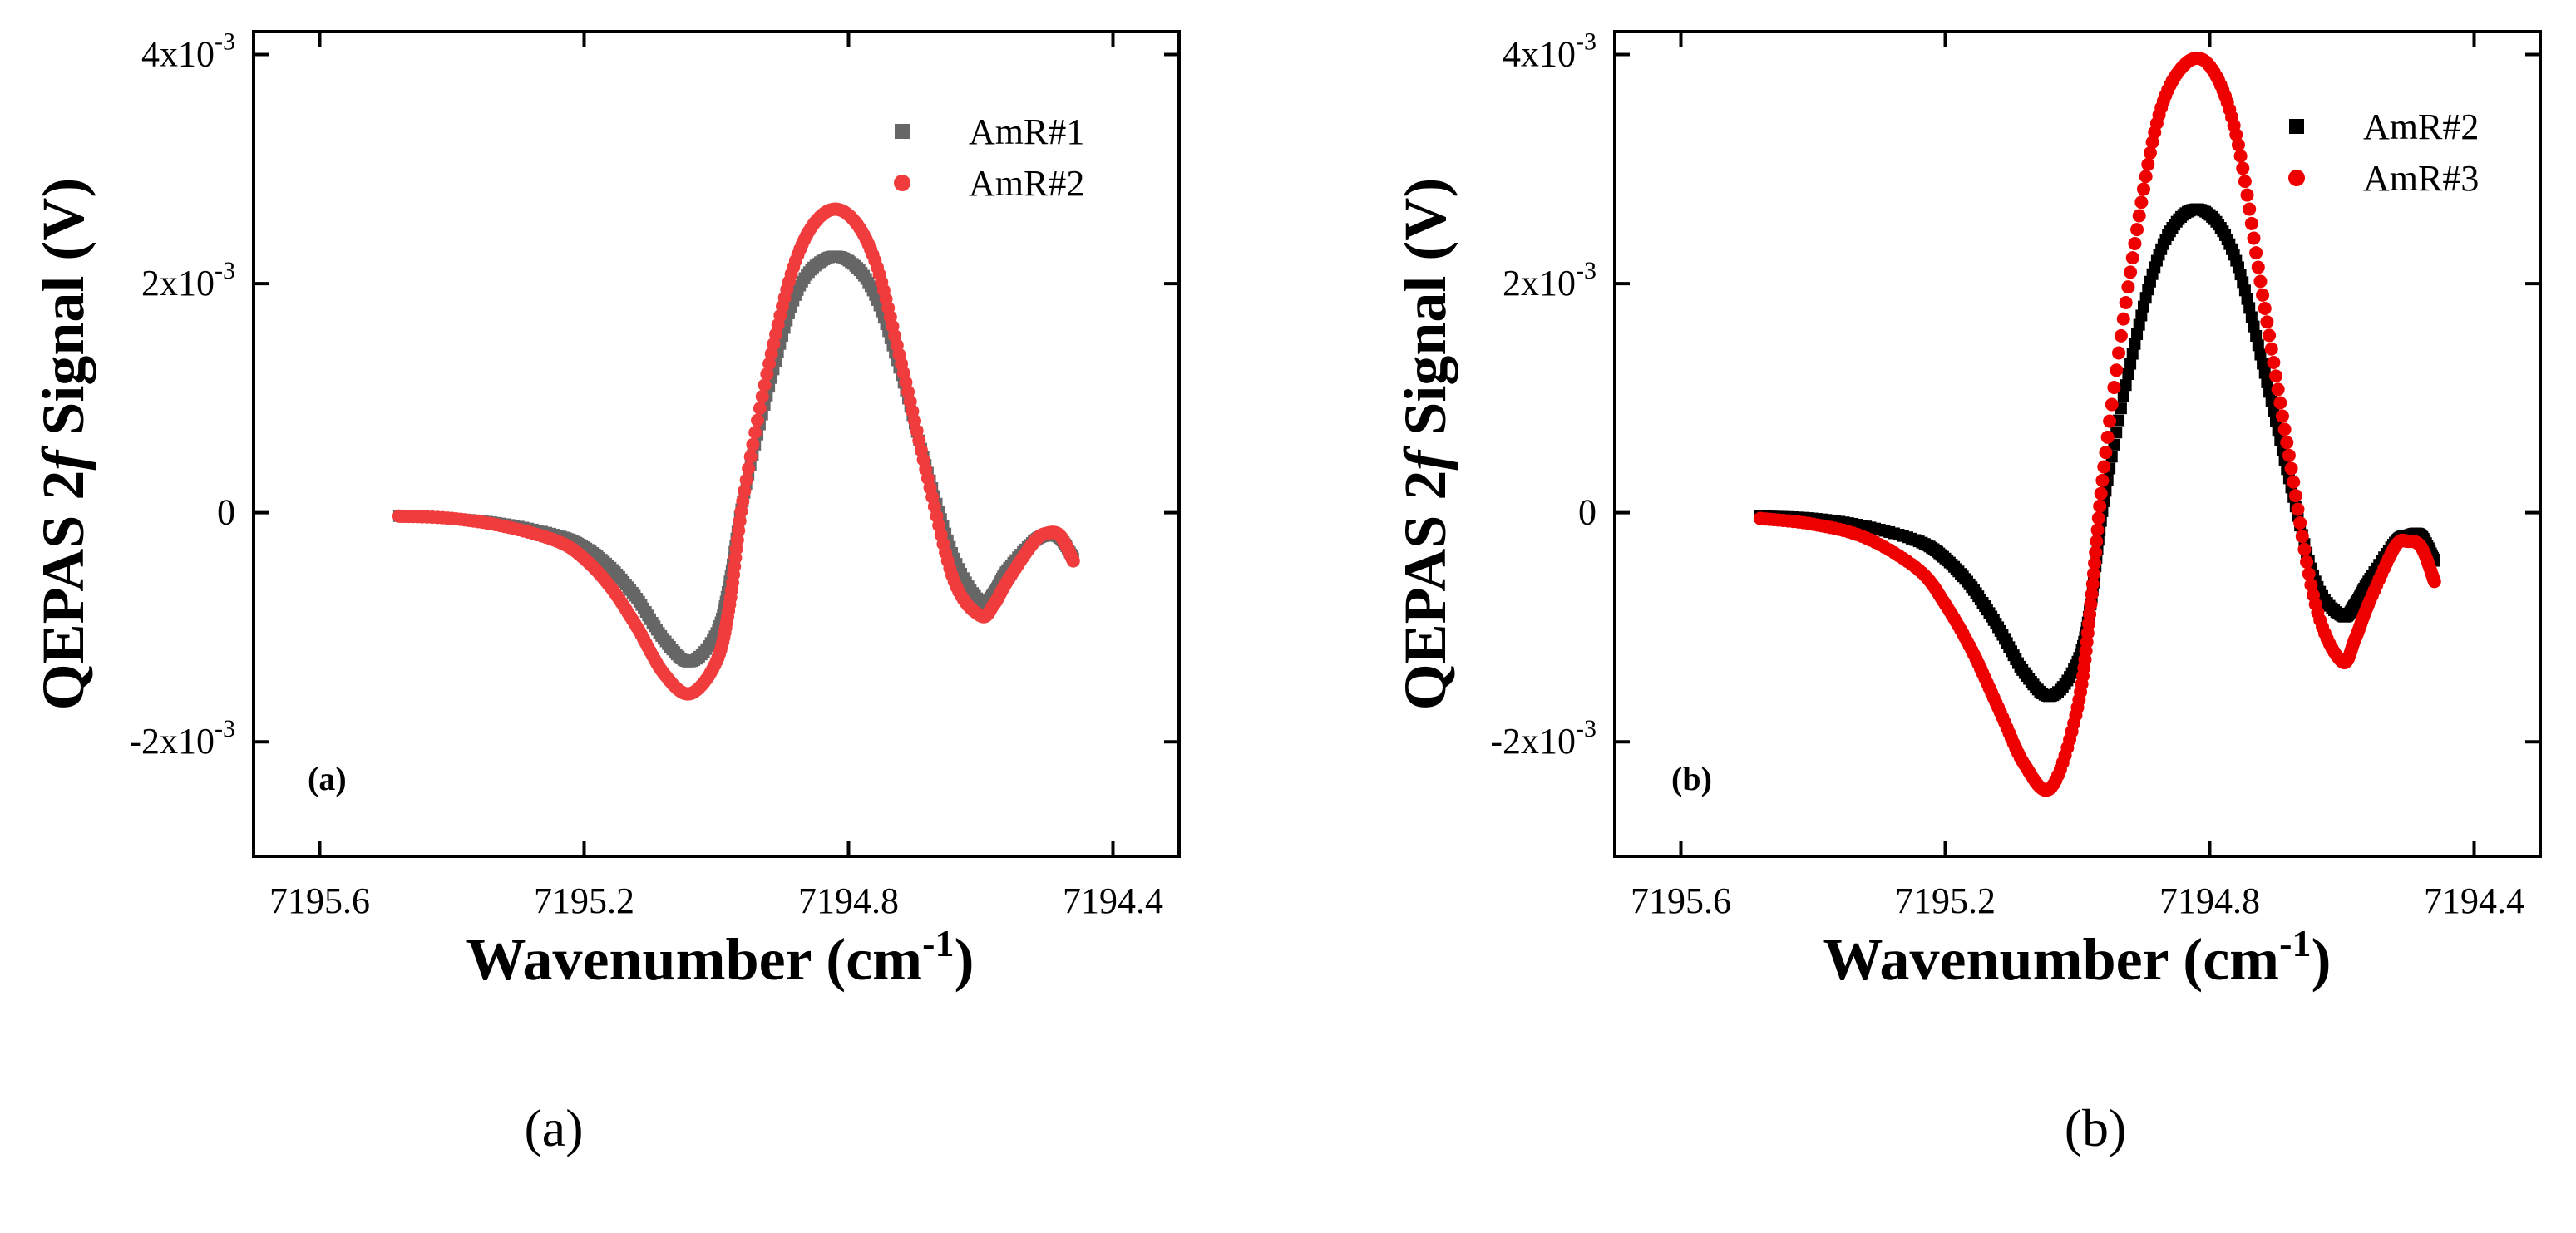 This screenshot has width=2576, height=1233. Describe the element at coordinates (553, 1127) in the screenshot. I see `caption-a: (a)` at that location.